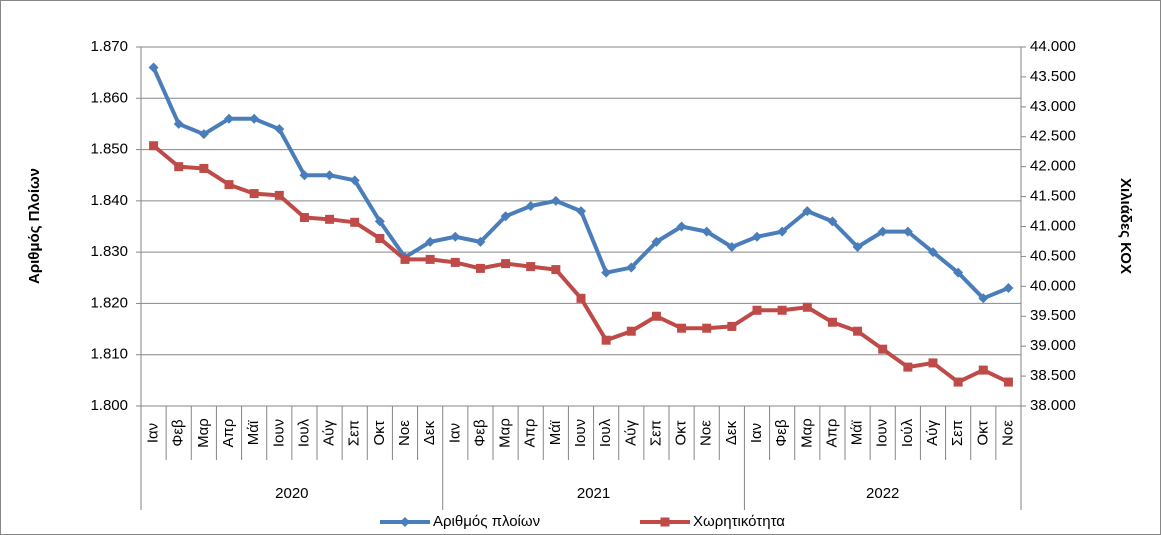  I want to click on y2-tick-label: 44.000, so click(1053, 46).